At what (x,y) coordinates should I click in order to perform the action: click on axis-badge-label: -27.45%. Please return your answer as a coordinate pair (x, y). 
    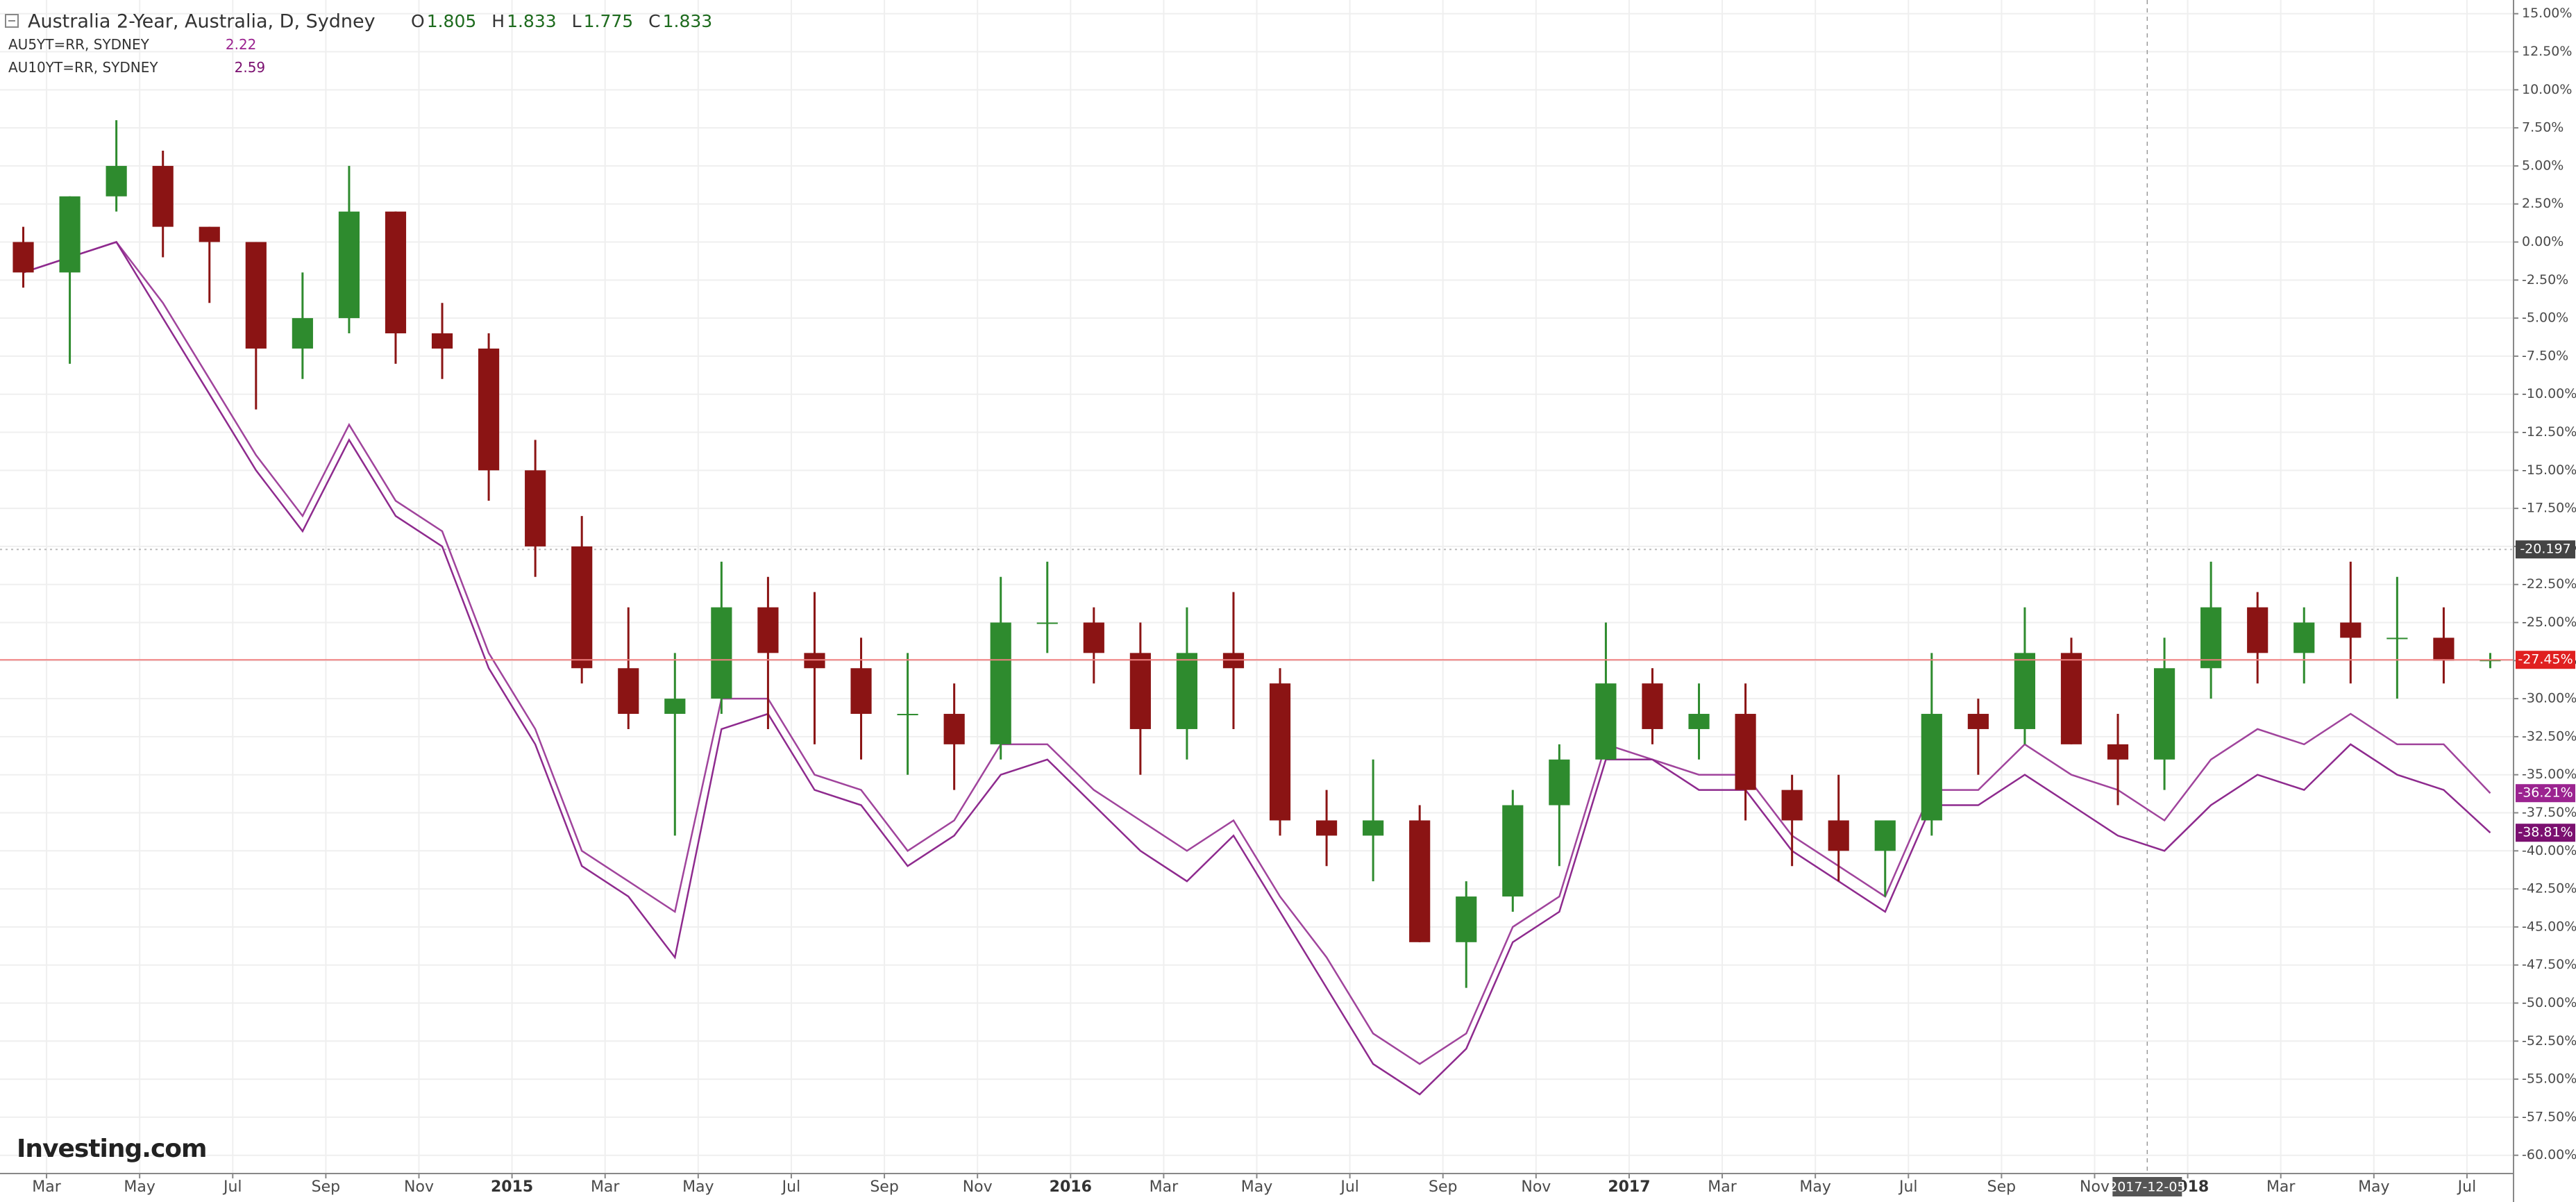
    Looking at the image, I should click on (2545, 659).